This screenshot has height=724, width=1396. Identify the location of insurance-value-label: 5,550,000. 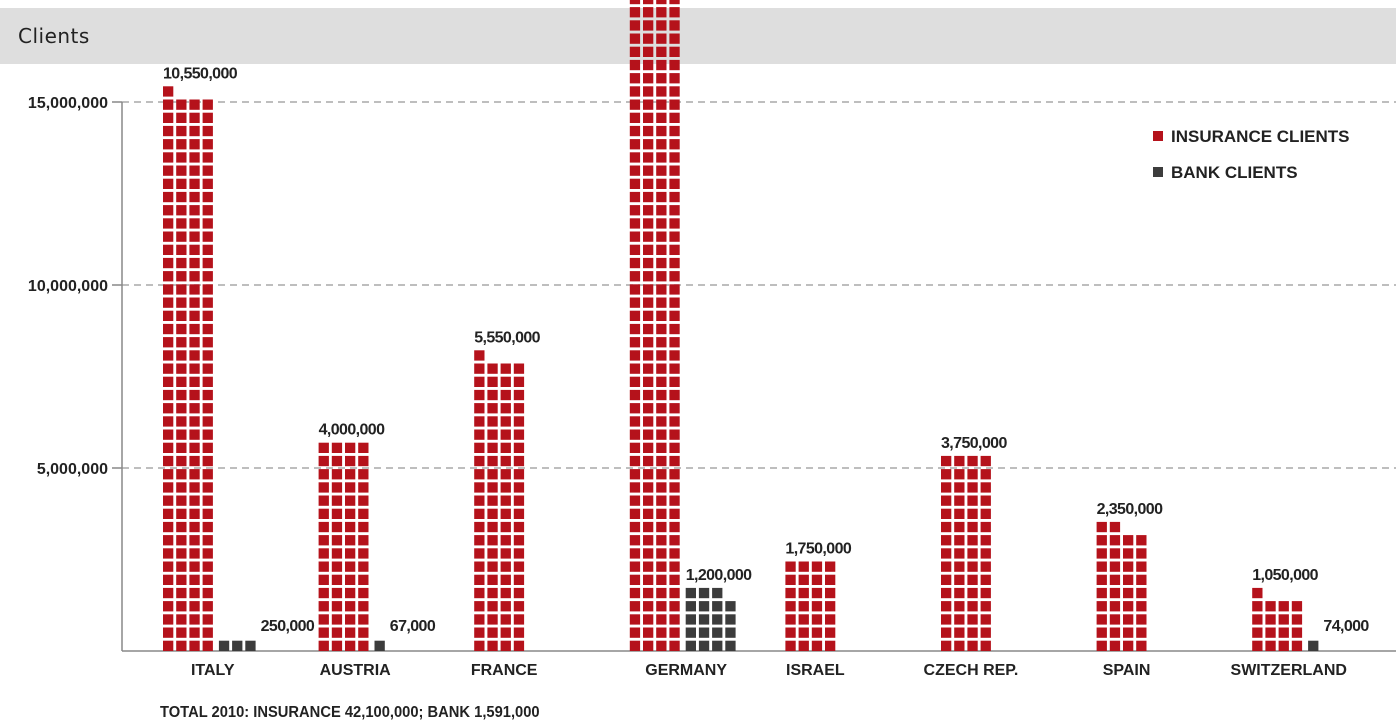
(507, 337).